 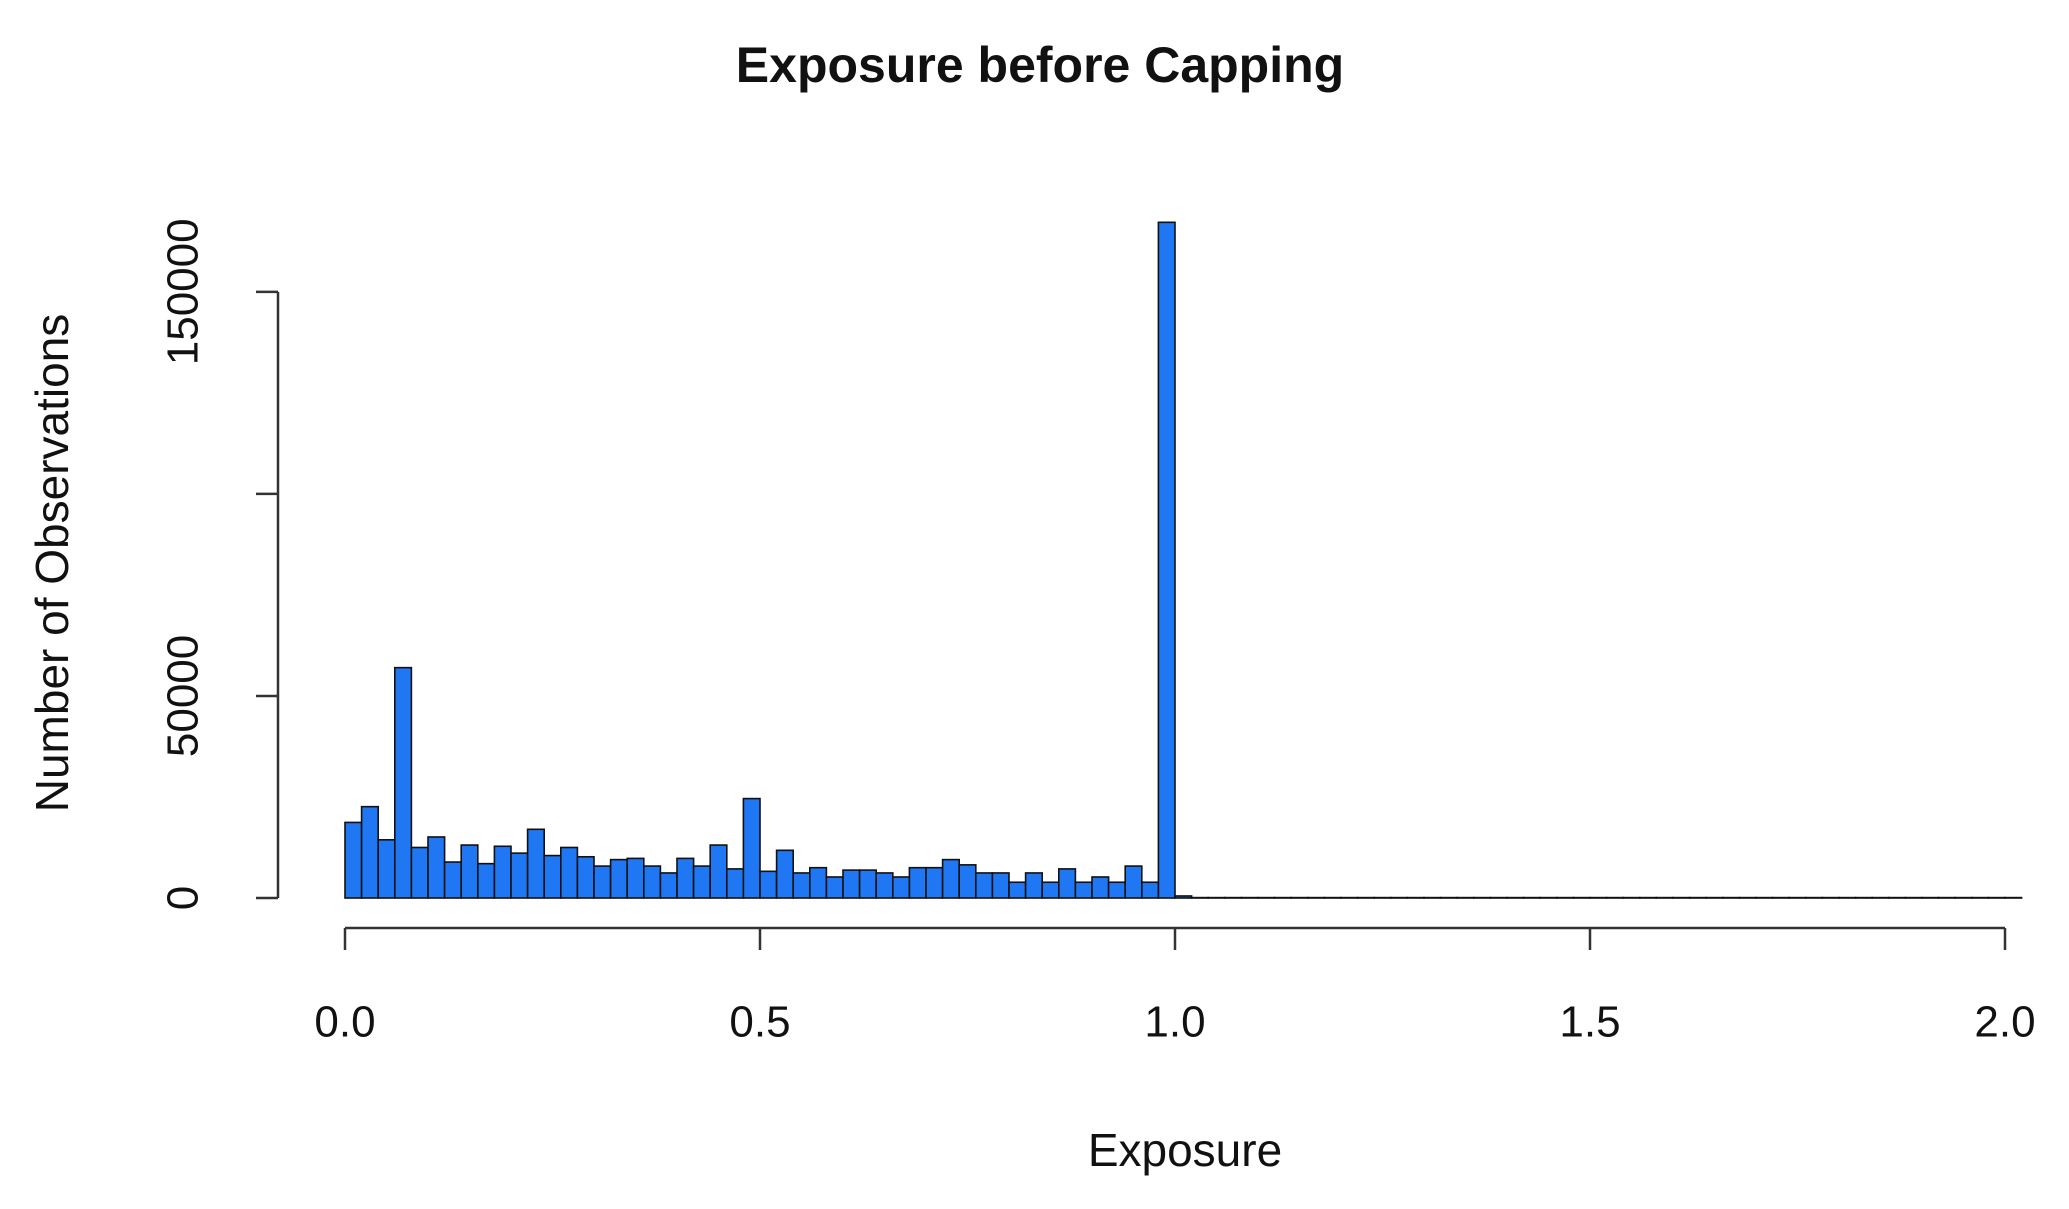 I want to click on x-tick-label: 2.0, so click(x=2004, y=1022).